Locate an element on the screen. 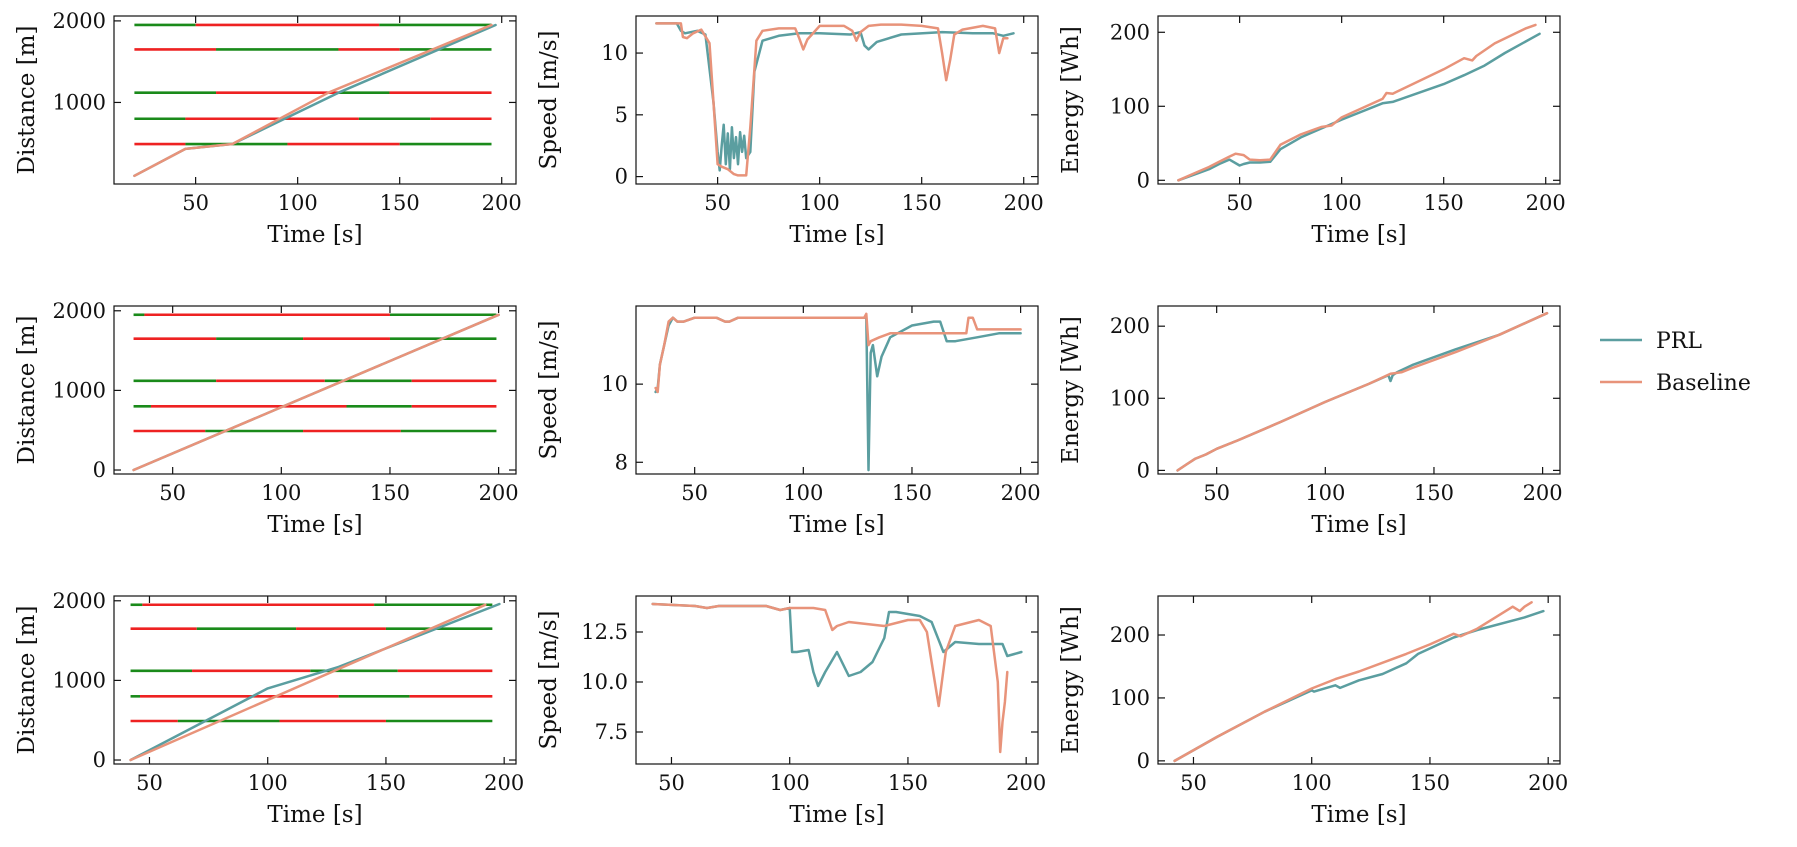  y-tick-label: 12.5 is located at coordinates (604, 632).